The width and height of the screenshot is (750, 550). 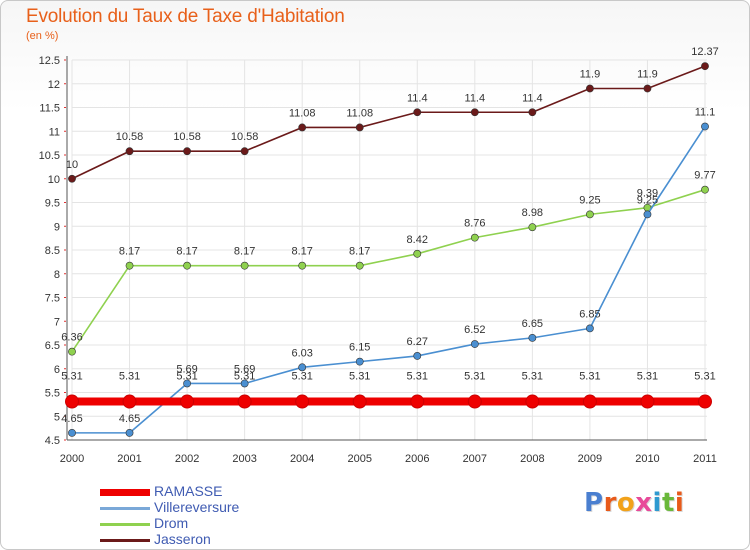 What do you see at coordinates (532, 324) in the screenshot?
I see `data-label-villereversure: 6.65` at bounding box center [532, 324].